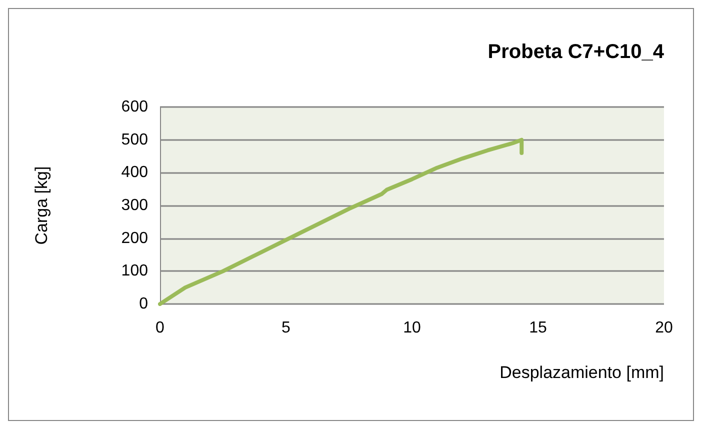 The height and width of the screenshot is (429, 702). Describe the element at coordinates (664, 328) in the screenshot. I see `x-tick-label: 20` at that location.